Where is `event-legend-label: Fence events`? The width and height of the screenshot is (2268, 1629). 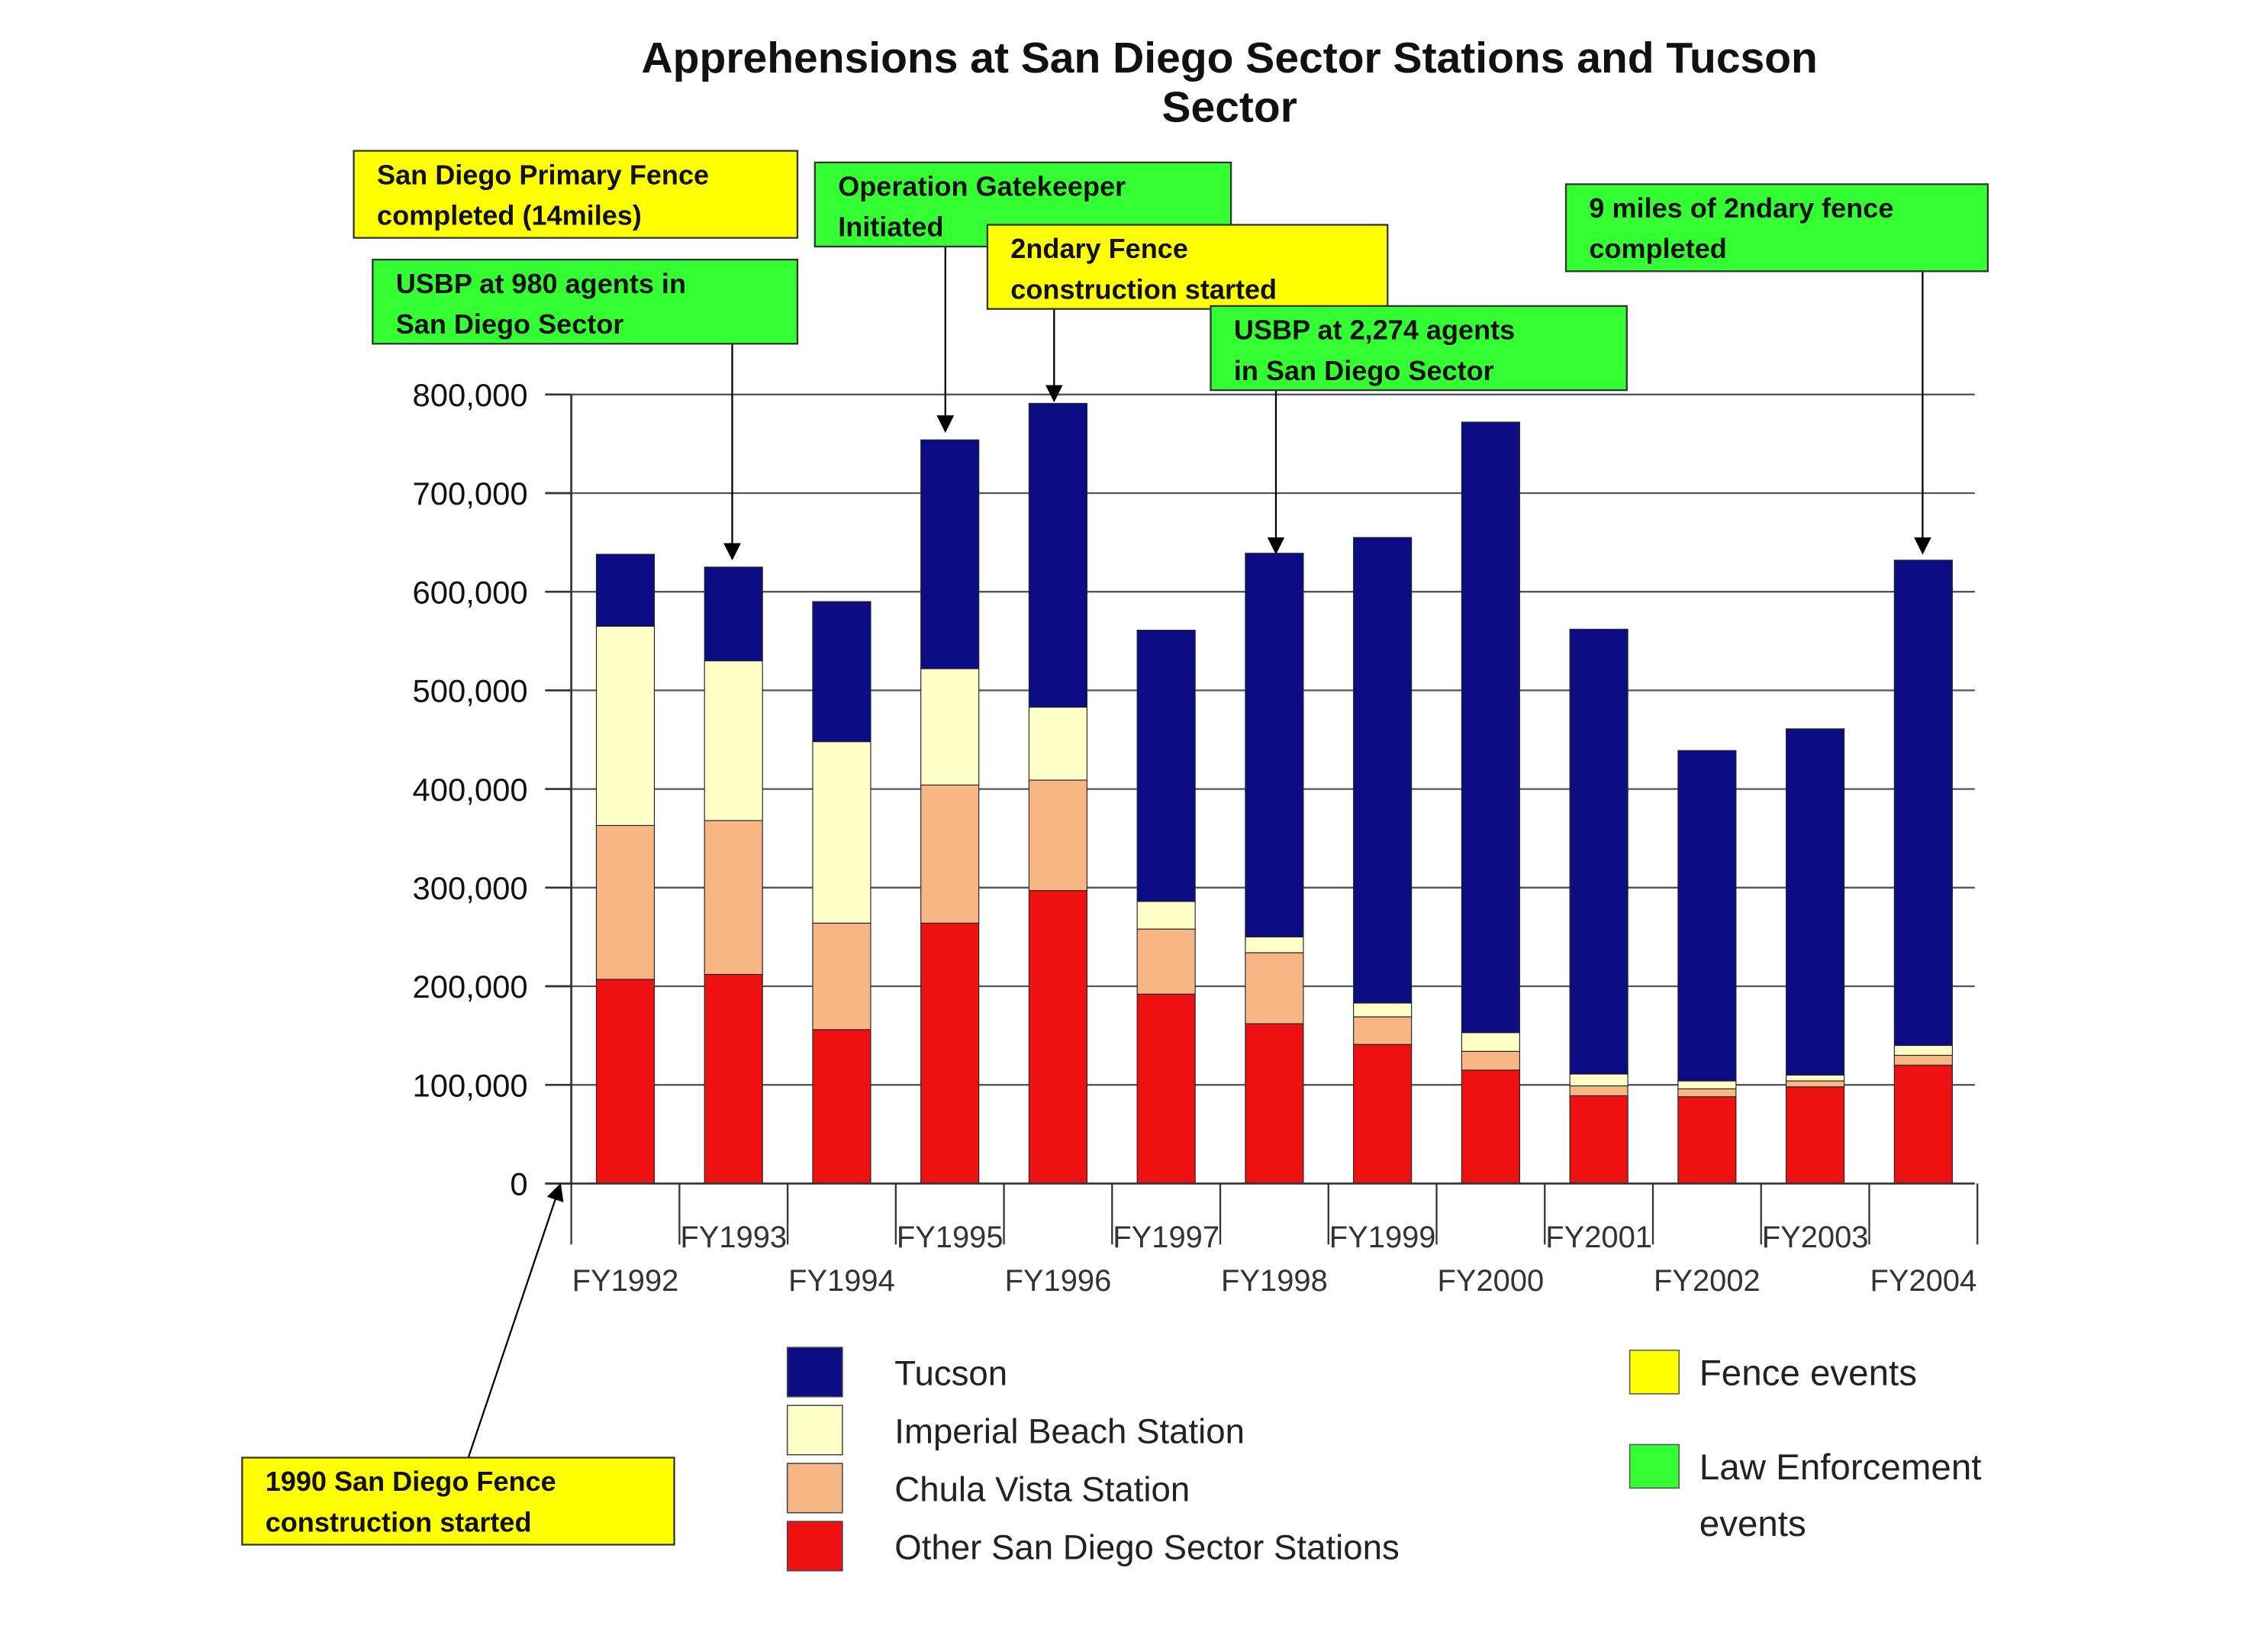 event-legend-label: Fence events is located at coordinates (1808, 1373).